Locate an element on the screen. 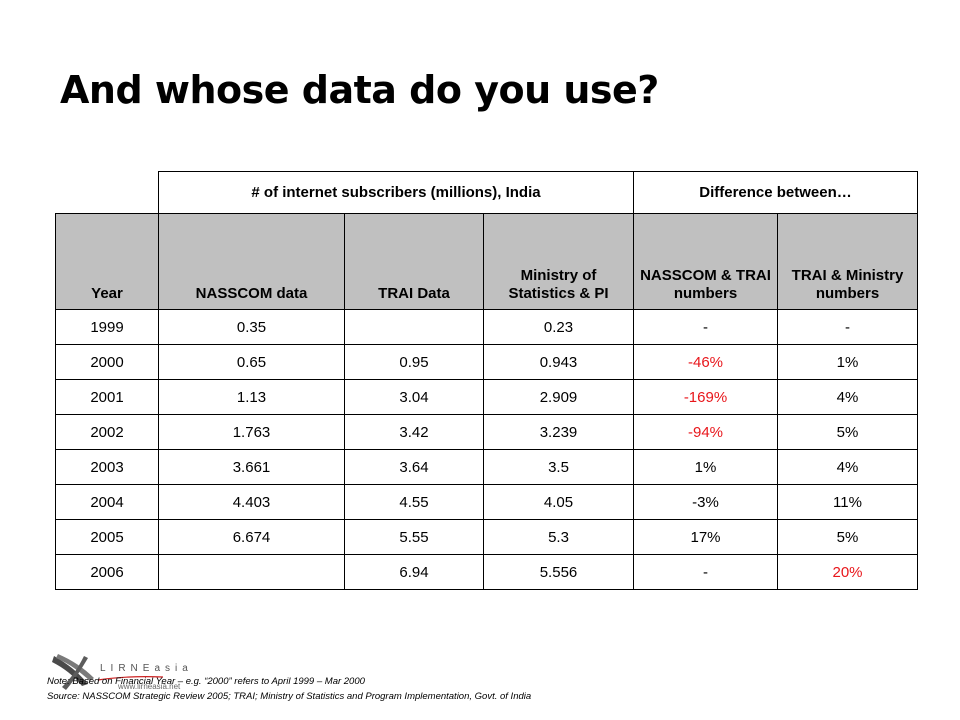 The height and width of the screenshot is (720, 960). cell-trai: 6.94 is located at coordinates (414, 572).